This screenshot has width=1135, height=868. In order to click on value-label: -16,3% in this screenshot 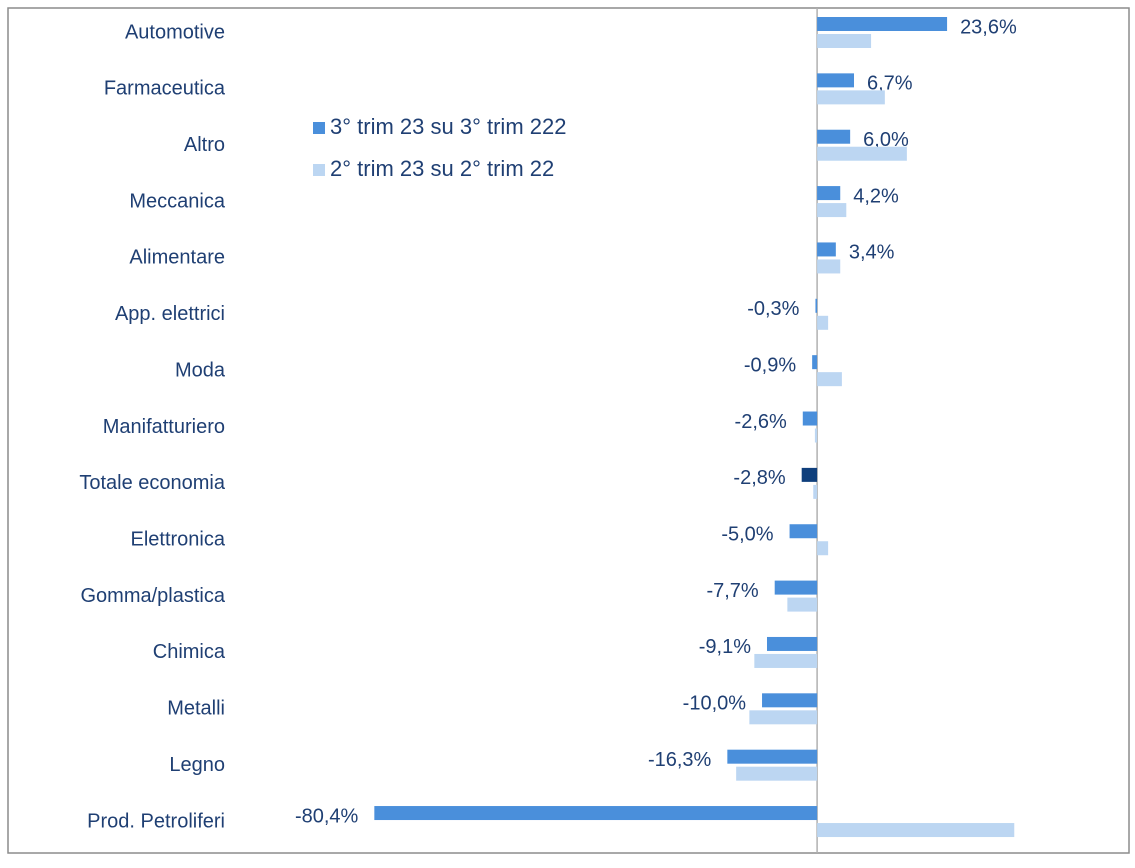, I will do `click(680, 760)`.